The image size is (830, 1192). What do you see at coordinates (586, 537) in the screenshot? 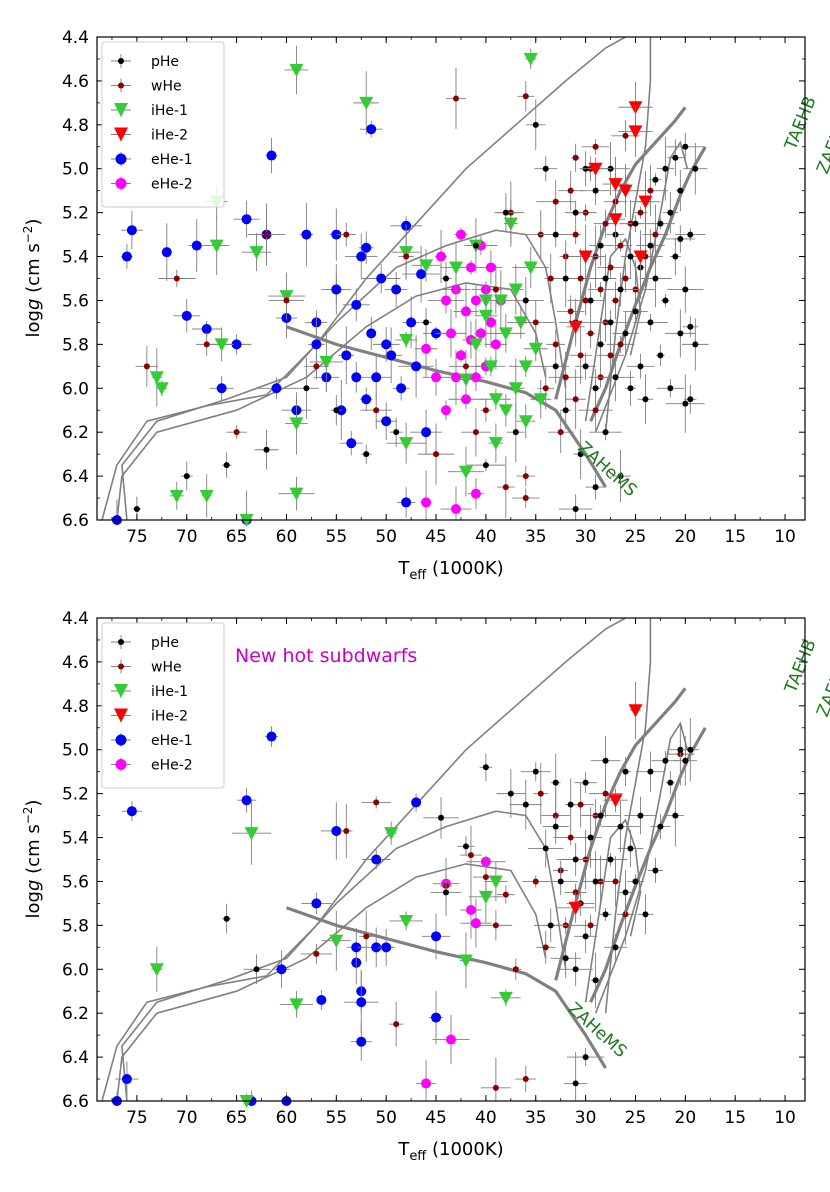
I see `x-tick-label: 30` at bounding box center [586, 537].